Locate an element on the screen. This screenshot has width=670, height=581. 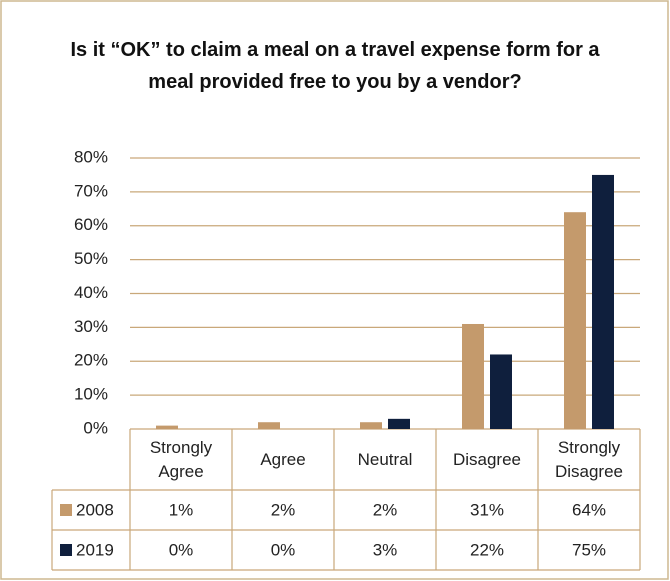
y-tick-label: 70% is located at coordinates (91, 190).